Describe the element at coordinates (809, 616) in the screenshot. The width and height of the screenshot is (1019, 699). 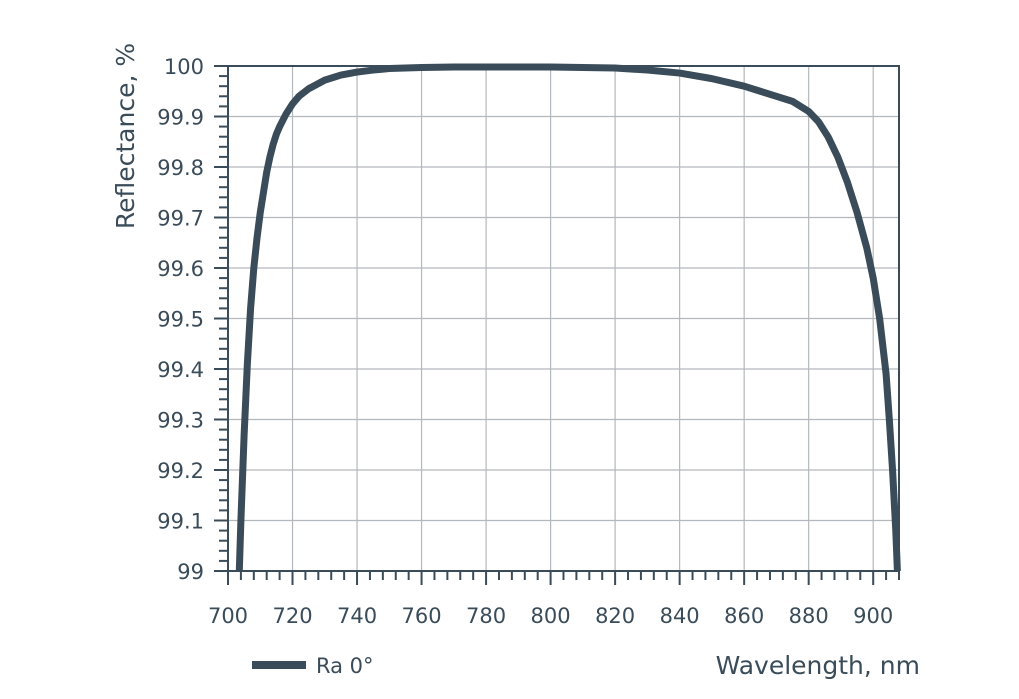
I see `x-tick-label: 880` at that location.